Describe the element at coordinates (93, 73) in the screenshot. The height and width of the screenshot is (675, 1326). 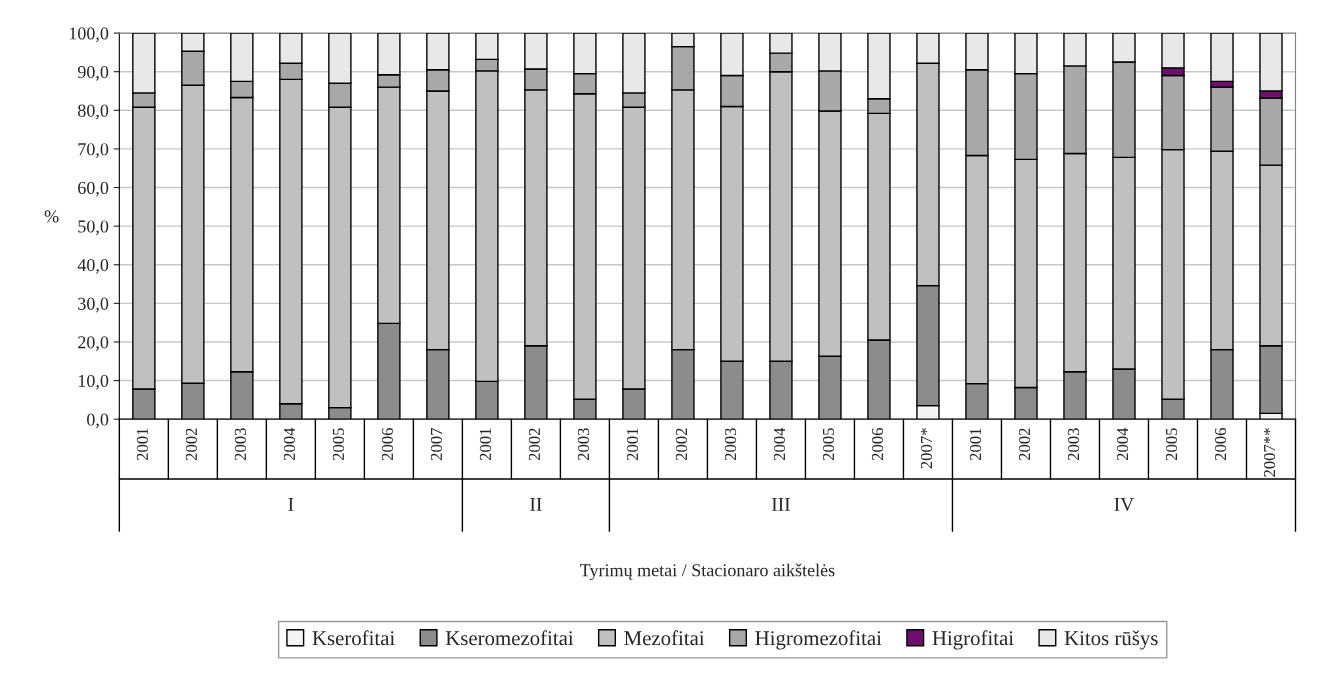
I see `y-tick-label: 90,0` at that location.